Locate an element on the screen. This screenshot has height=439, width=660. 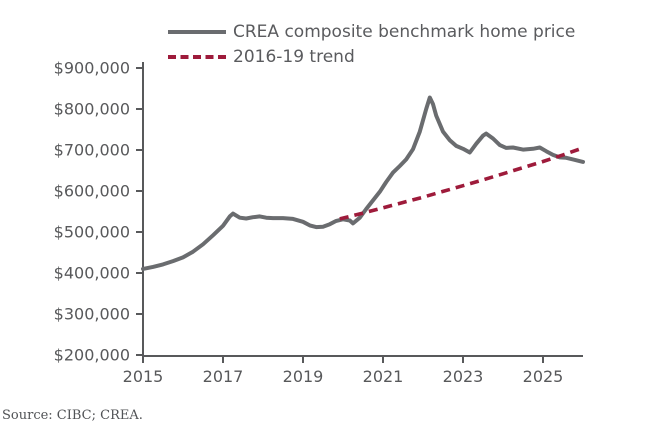
y-axis-tick-label: $800,000 is located at coordinates (92, 109).